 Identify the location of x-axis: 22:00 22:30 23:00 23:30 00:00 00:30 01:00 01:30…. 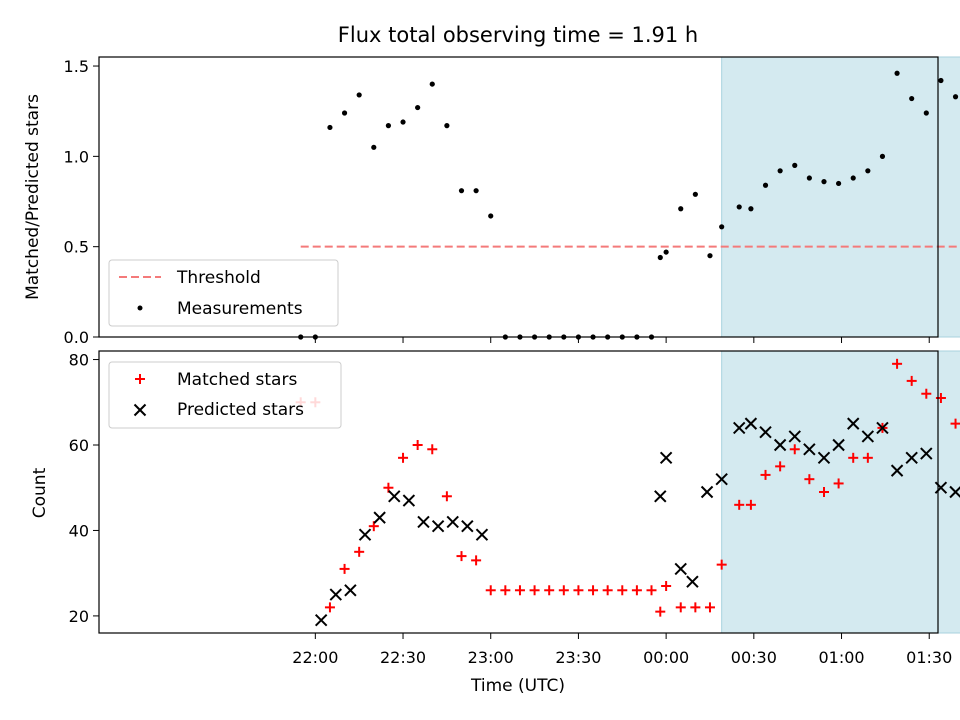
(622, 650).